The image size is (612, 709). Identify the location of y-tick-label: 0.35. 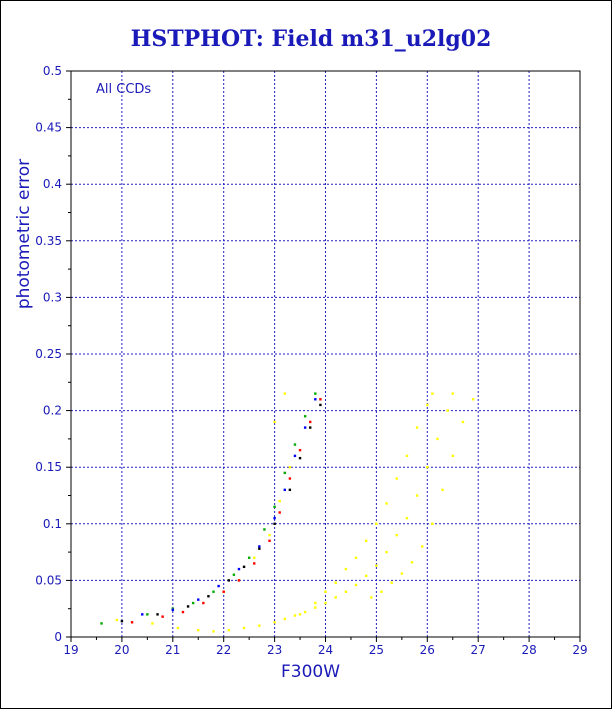
(48, 241).